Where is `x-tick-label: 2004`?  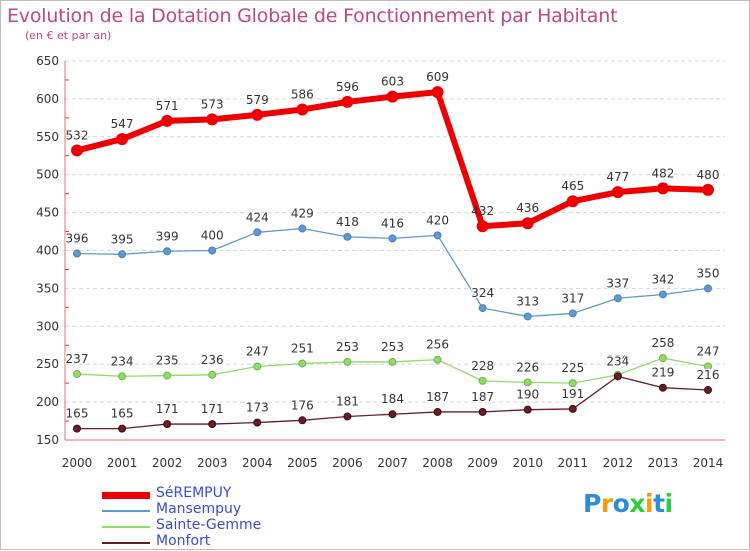 x-tick-label: 2004 is located at coordinates (257, 463).